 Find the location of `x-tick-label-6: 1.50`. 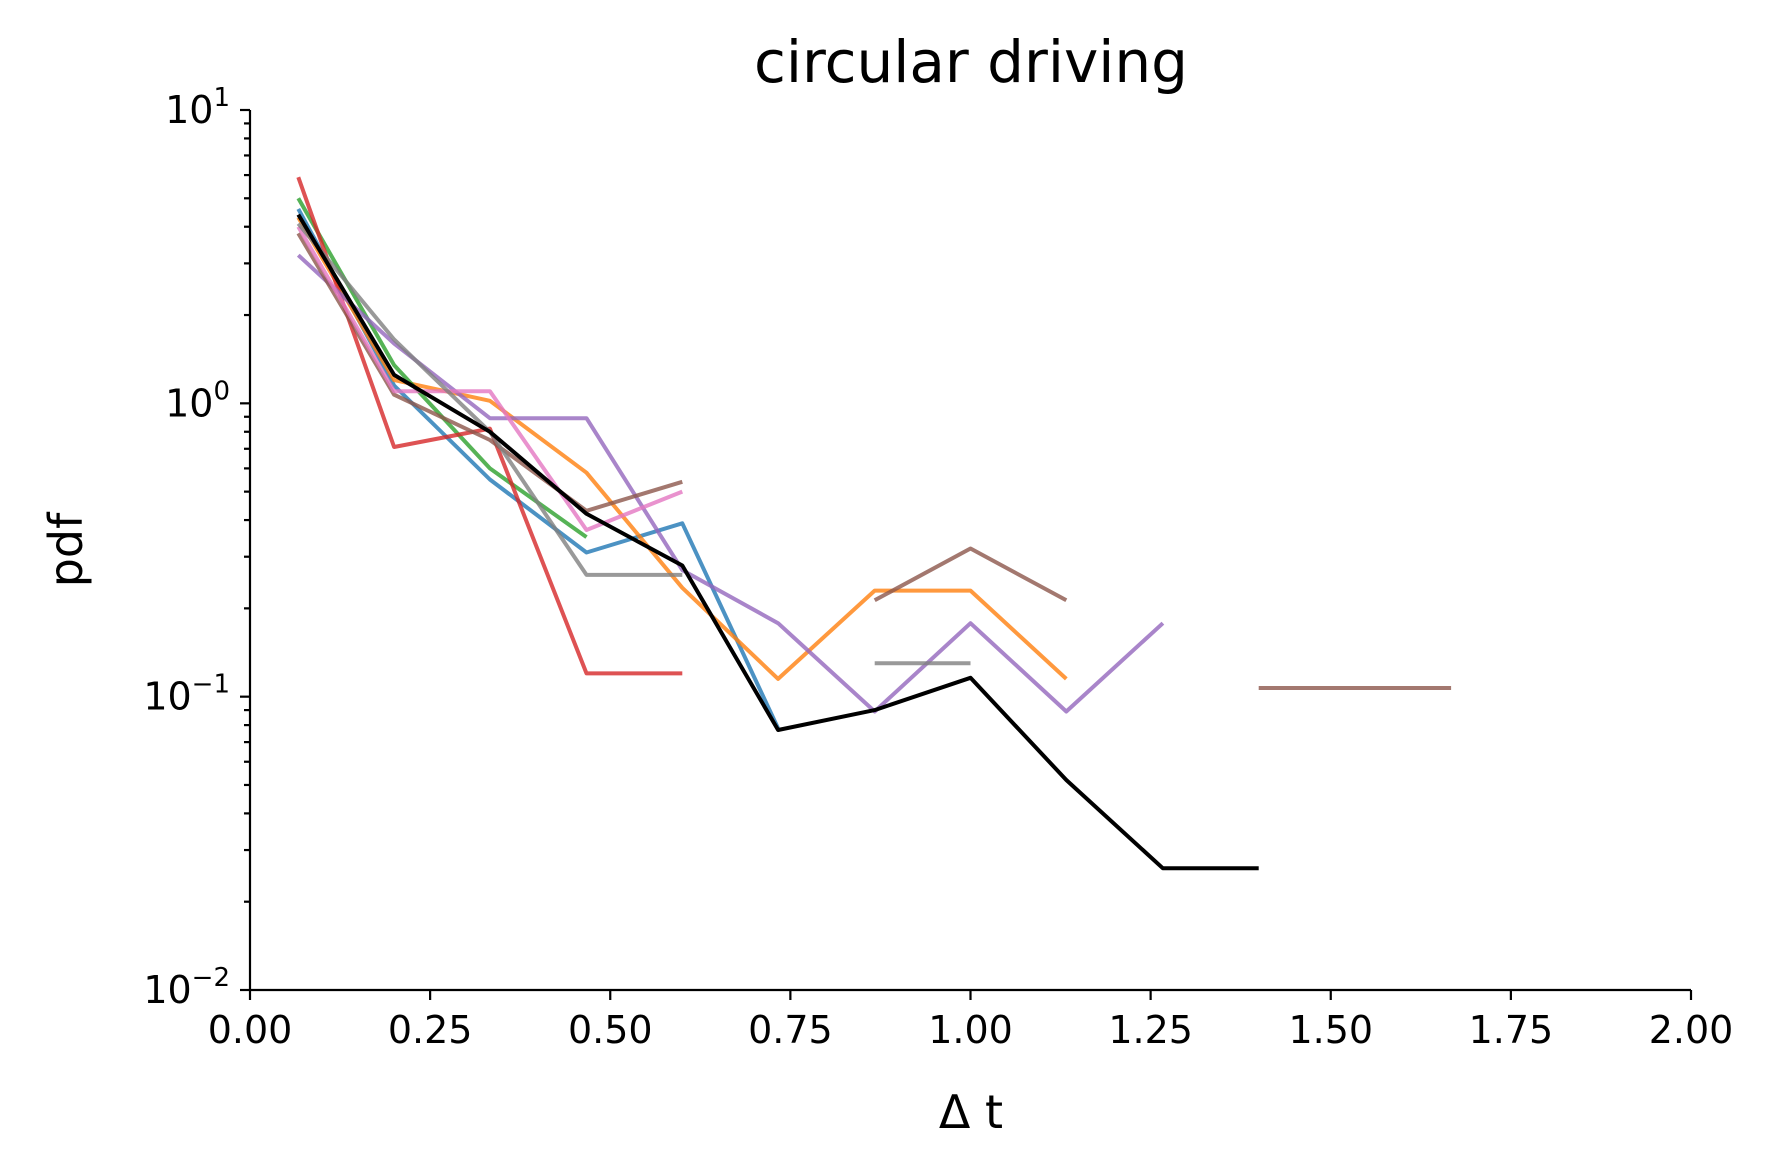

x-tick-label-6: 1.50 is located at coordinates (1330, 1030).